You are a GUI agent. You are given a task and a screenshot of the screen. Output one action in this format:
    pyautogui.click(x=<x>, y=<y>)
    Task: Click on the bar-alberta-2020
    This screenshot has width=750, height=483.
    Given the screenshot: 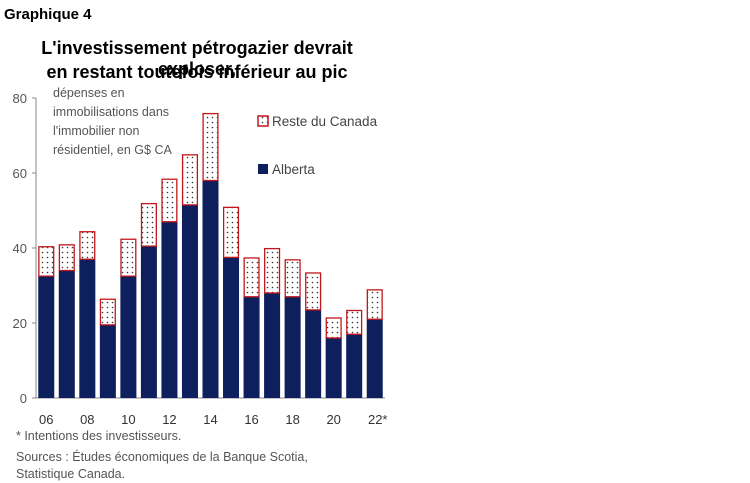 What is the action you would take?
    pyautogui.click(x=333, y=368)
    